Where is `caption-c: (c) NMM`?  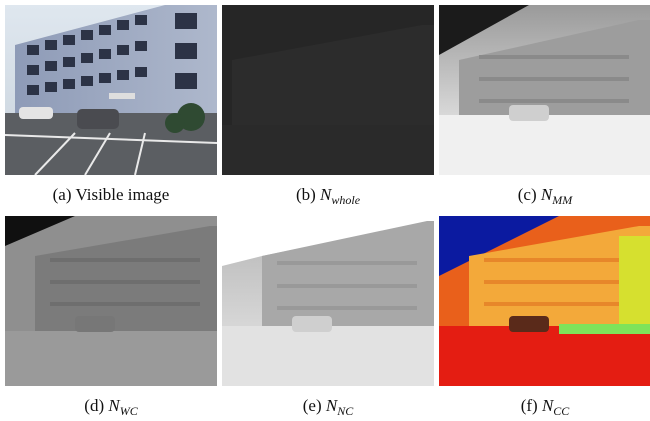 caption-c: (c) NMM is located at coordinates (545, 196).